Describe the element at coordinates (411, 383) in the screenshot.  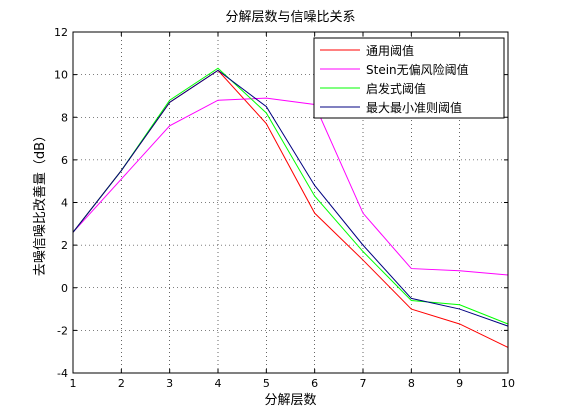
I see `x-tick-label: 8` at that location.